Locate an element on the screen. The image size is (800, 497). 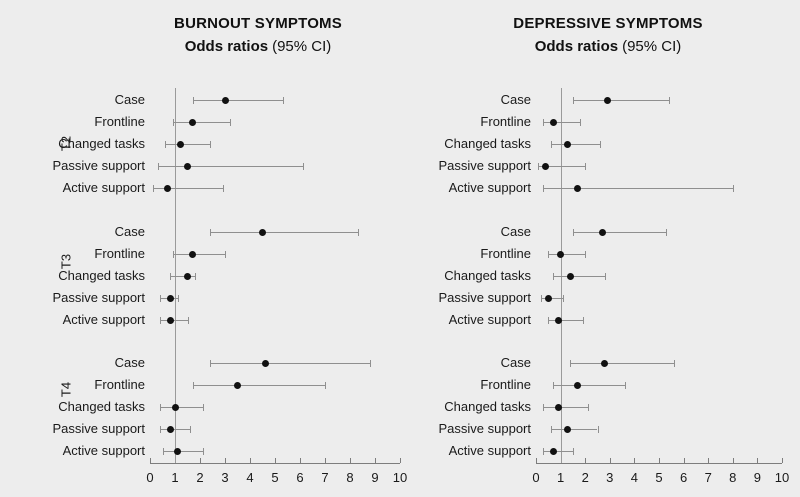
depressive-subtitle-bold: Odds ratios is located at coordinates (576, 46).